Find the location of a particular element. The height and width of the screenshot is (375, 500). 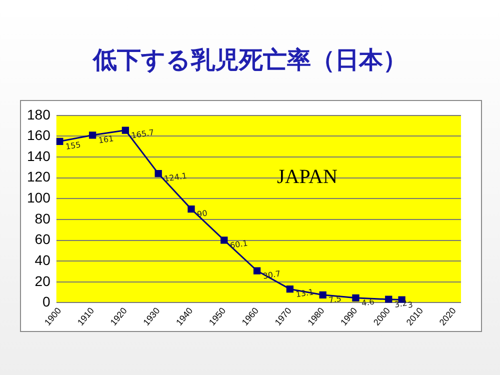

y-tick-label: 80 is located at coordinates (42, 218).